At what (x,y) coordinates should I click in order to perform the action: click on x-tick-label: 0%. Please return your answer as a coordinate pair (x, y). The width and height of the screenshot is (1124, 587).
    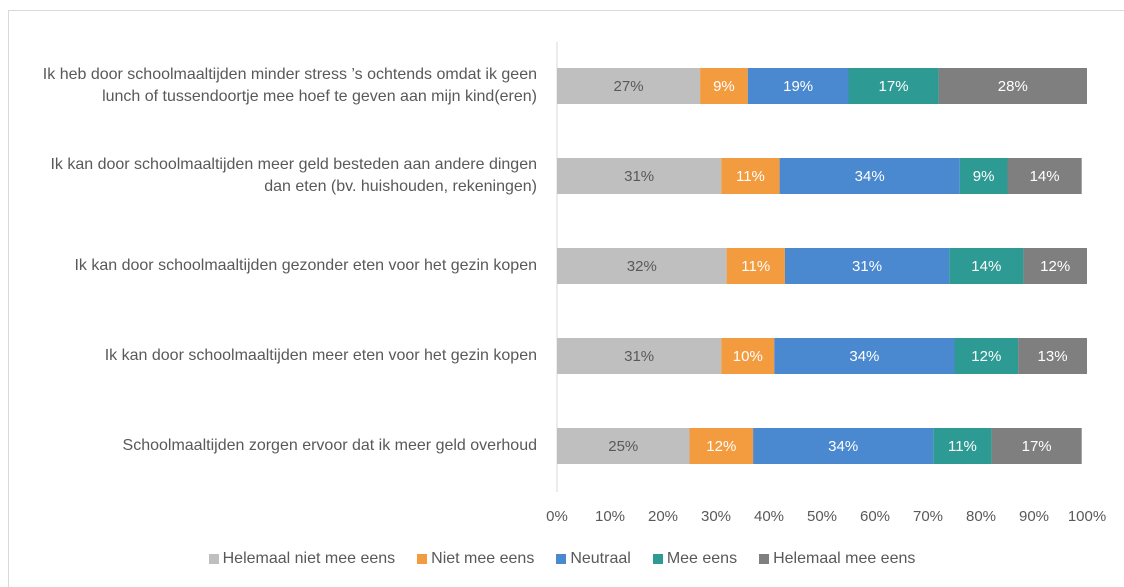
    Looking at the image, I should click on (557, 516).